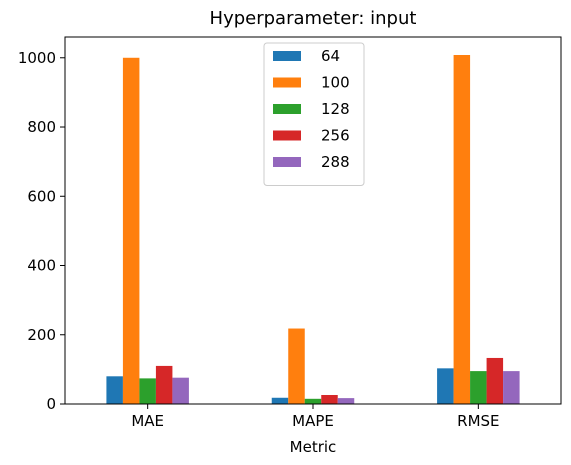 Image resolution: width=571 pixels, height=465 pixels. I want to click on legend-label-288: 288, so click(335, 162).